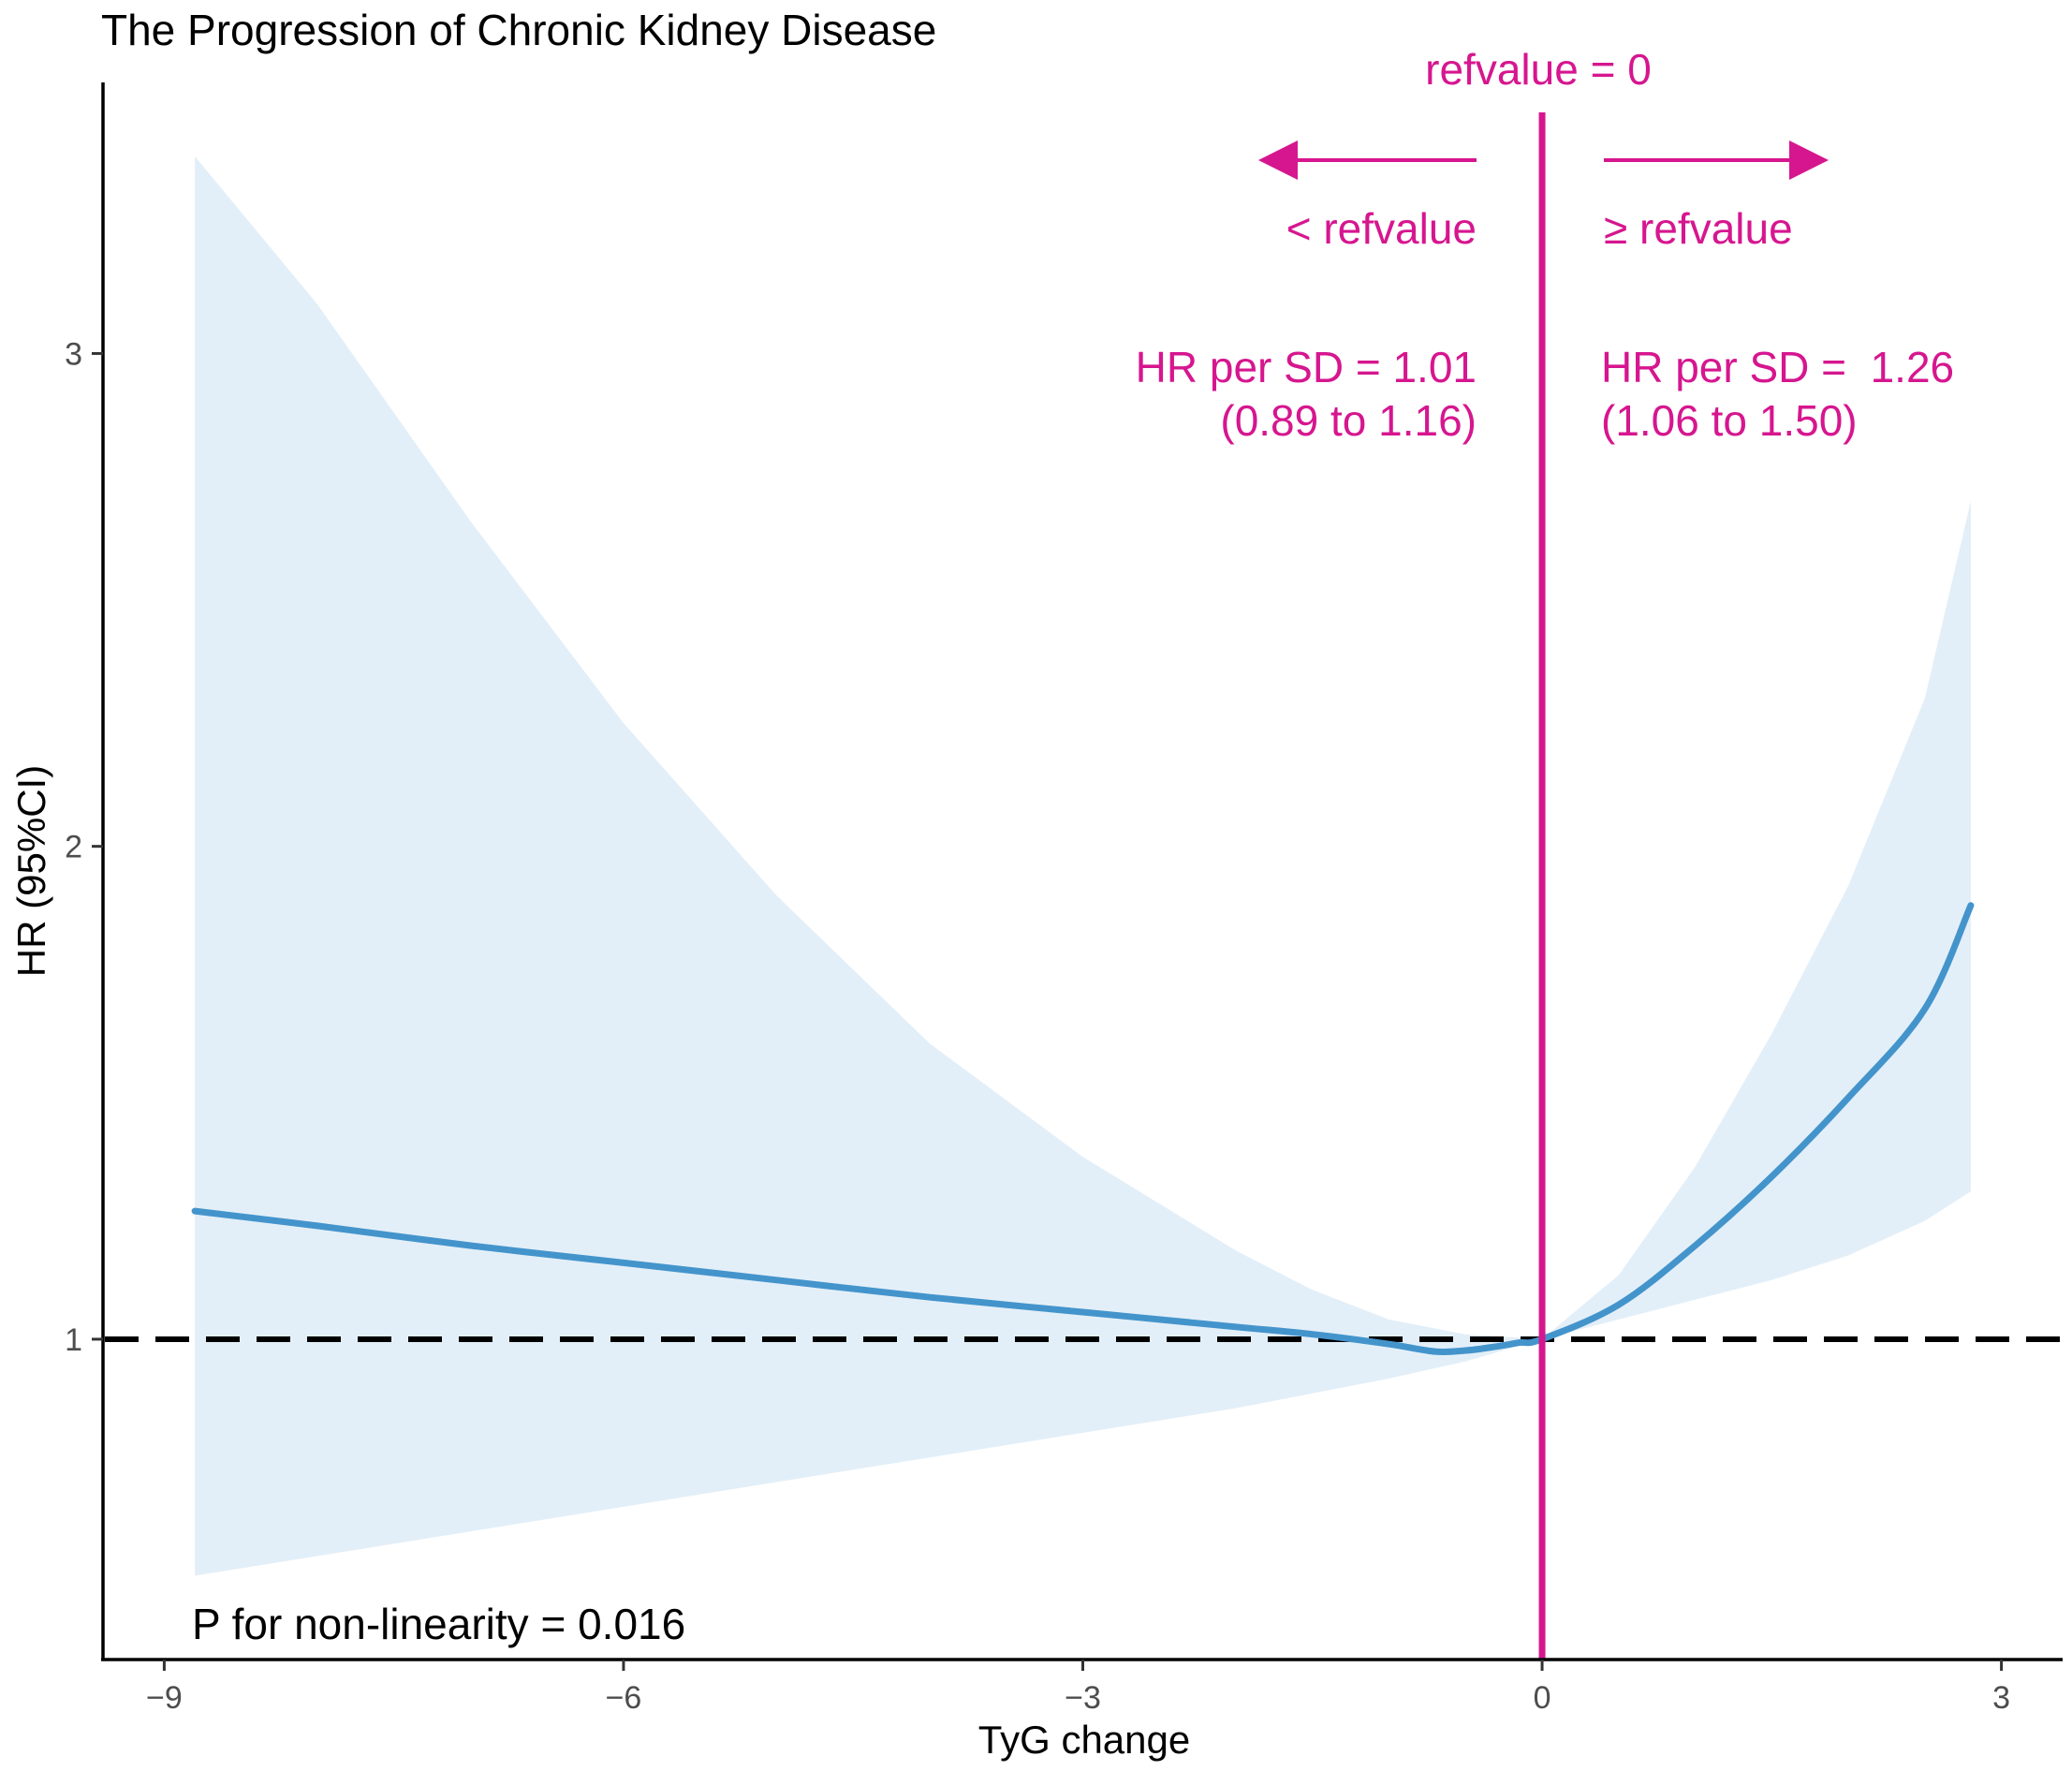 The image size is (2072, 1771). What do you see at coordinates (1083, 1698) in the screenshot?
I see `x-tick-label: −3` at bounding box center [1083, 1698].